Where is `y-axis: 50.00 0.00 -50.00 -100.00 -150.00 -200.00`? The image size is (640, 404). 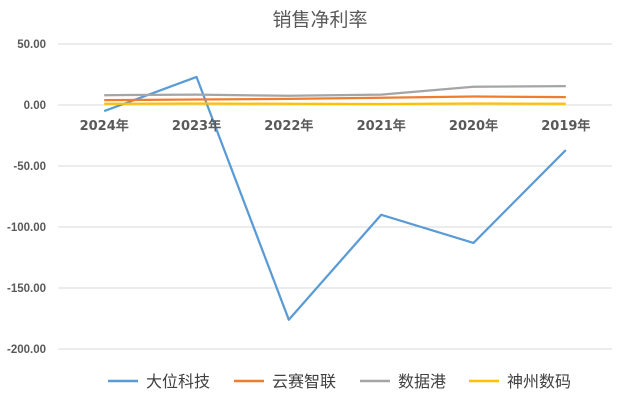
y-axis: 50.00 0.00 -50.00 -100.00 -150.00 -200.00 is located at coordinates (26, 197).